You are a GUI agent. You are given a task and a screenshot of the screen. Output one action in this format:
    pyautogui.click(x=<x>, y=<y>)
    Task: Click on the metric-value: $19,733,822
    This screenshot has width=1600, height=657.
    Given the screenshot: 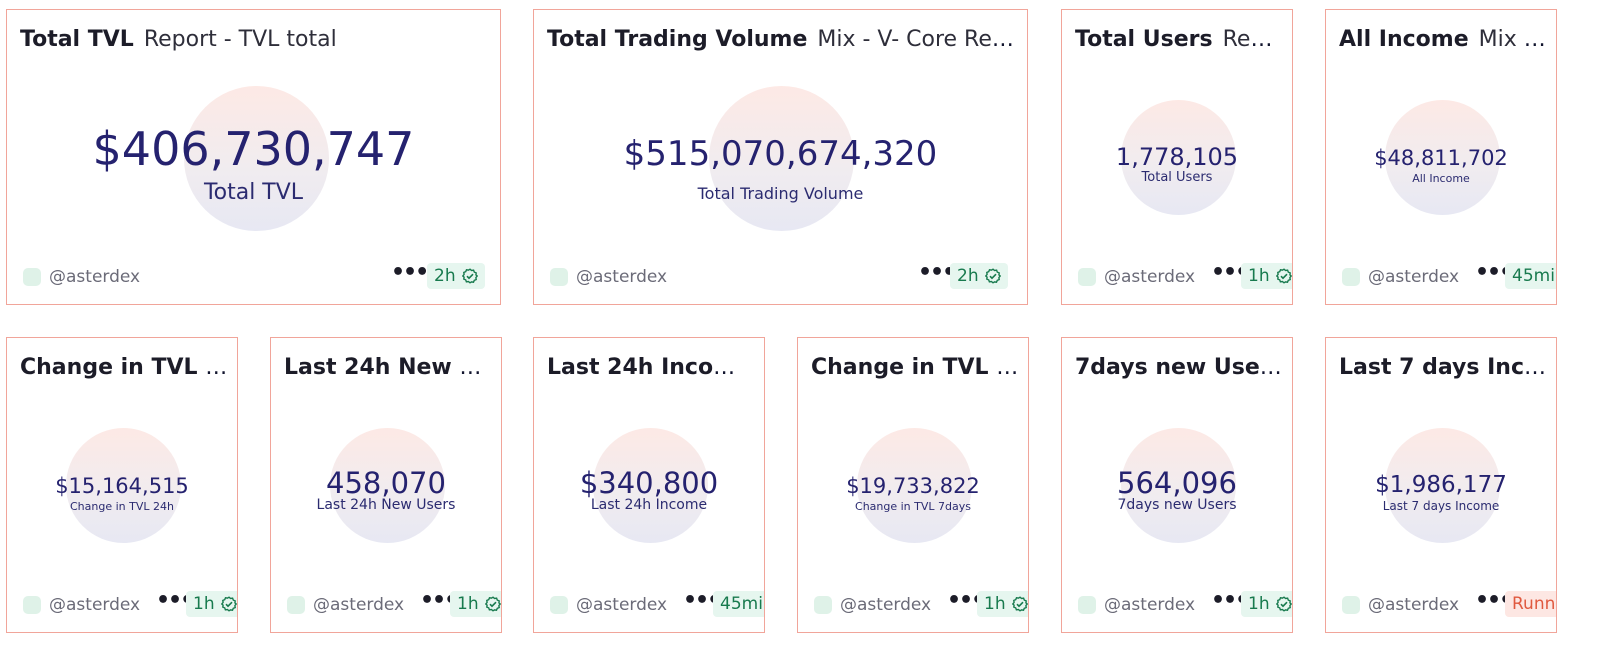 What is the action you would take?
    pyautogui.click(x=913, y=486)
    